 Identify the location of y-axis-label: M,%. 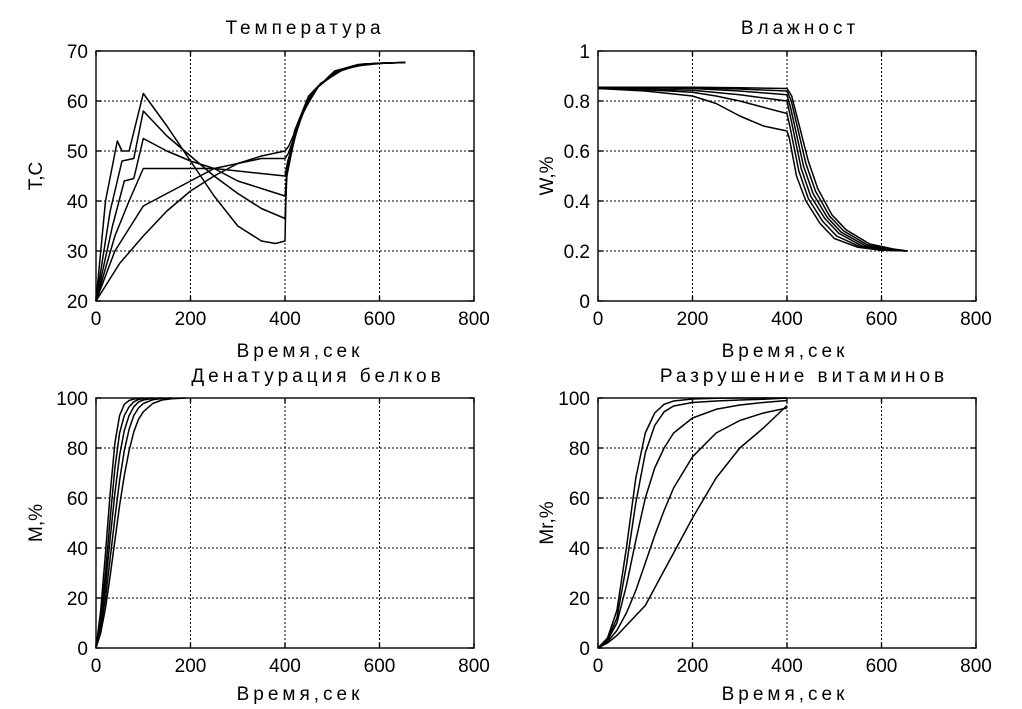
(36, 523).